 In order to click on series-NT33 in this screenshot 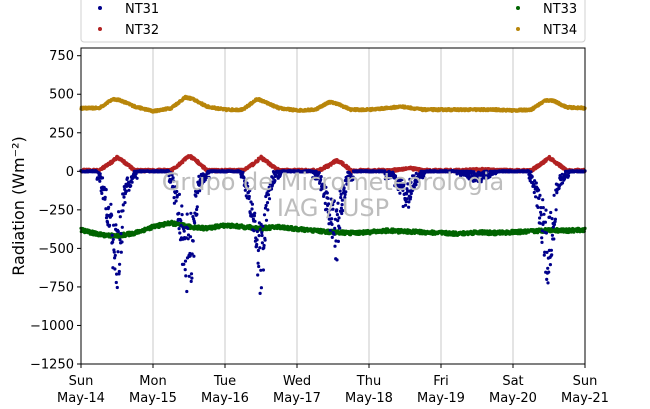, I will do `click(333, 229)`.